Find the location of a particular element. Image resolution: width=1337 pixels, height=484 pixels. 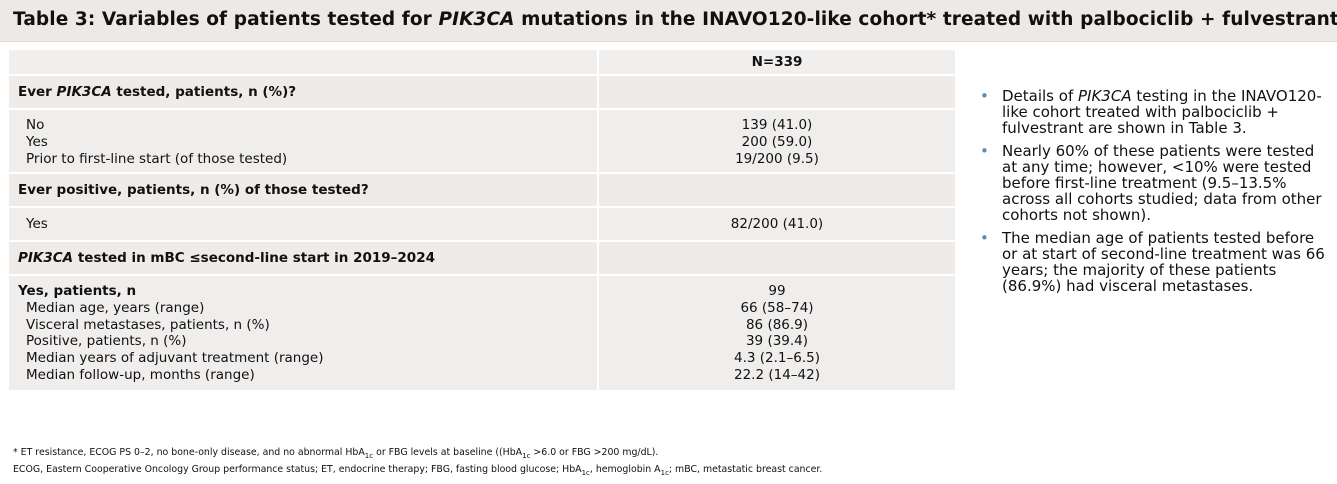

row-value: 22.2 (14–42) is located at coordinates (777, 374).